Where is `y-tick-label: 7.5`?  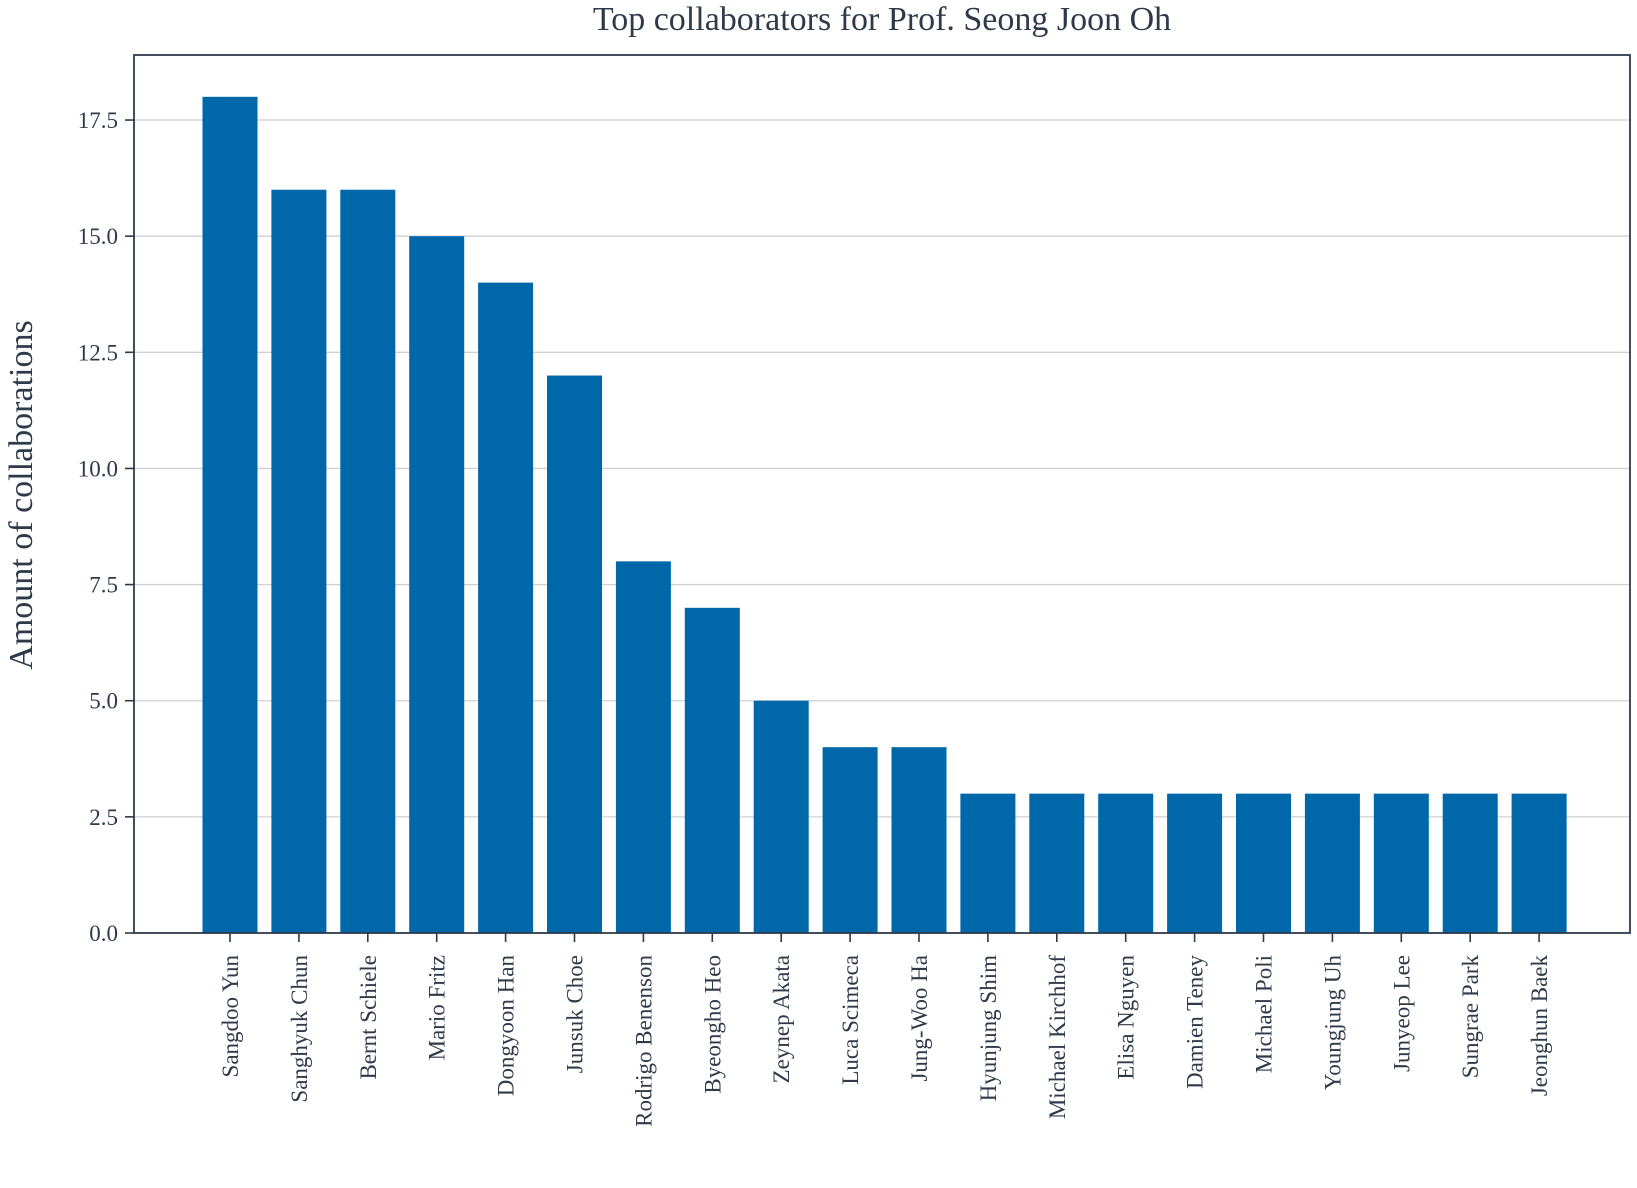 y-tick-label: 7.5 is located at coordinates (103, 585).